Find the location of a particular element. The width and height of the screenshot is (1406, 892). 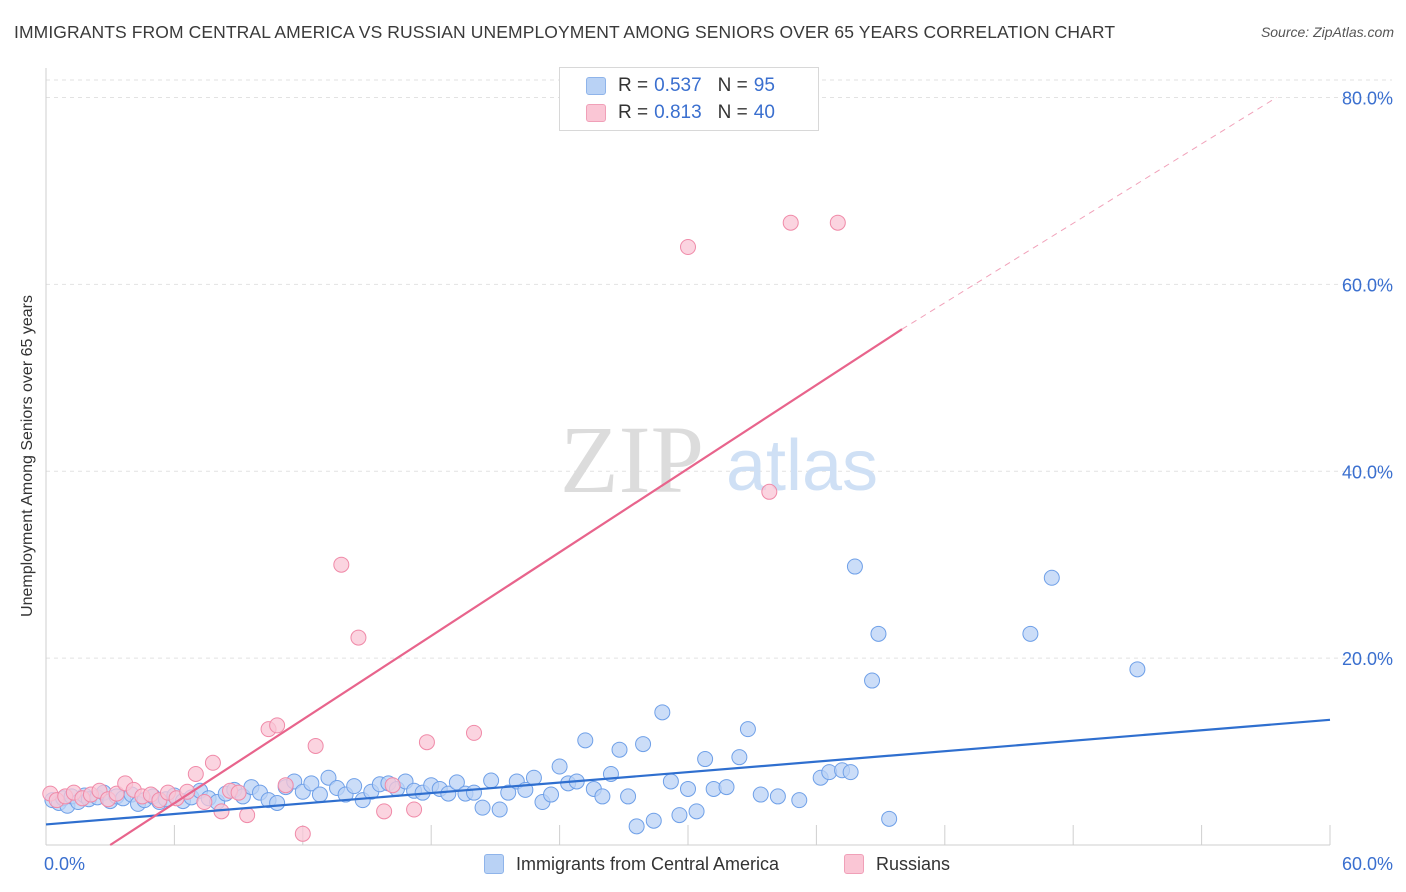

bottom-legend-label: Immigrants from Central America is located at coordinates (648, 863).